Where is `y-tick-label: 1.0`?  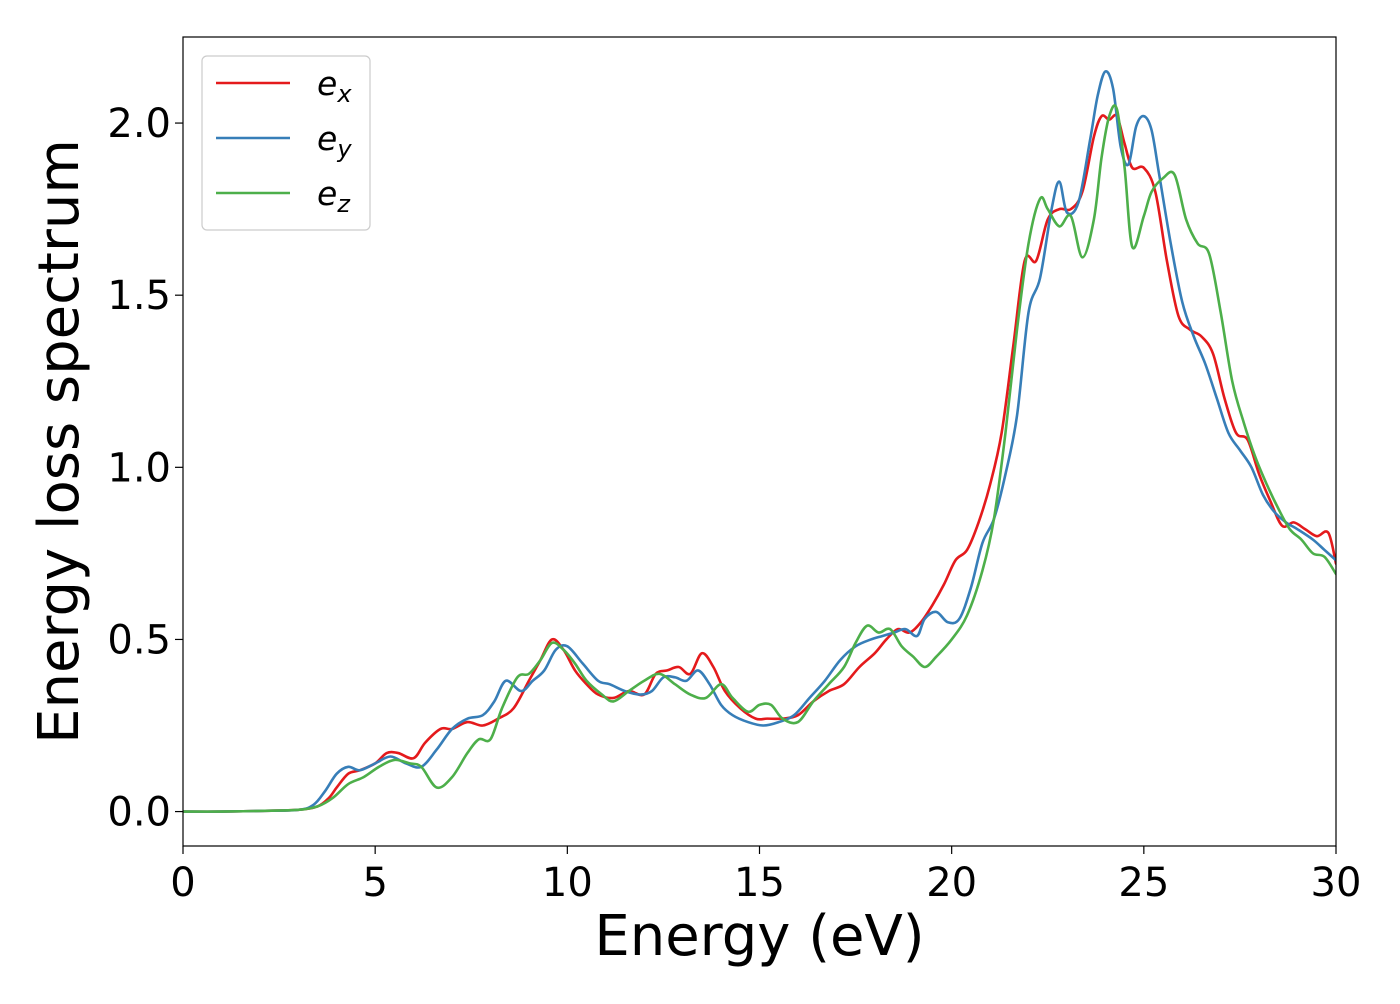
y-tick-label: 1.0 is located at coordinates (139, 468).